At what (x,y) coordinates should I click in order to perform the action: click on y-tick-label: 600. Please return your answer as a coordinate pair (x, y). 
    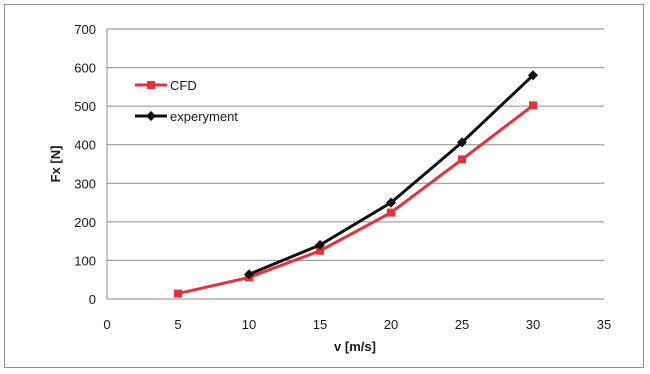
    Looking at the image, I should click on (85, 68).